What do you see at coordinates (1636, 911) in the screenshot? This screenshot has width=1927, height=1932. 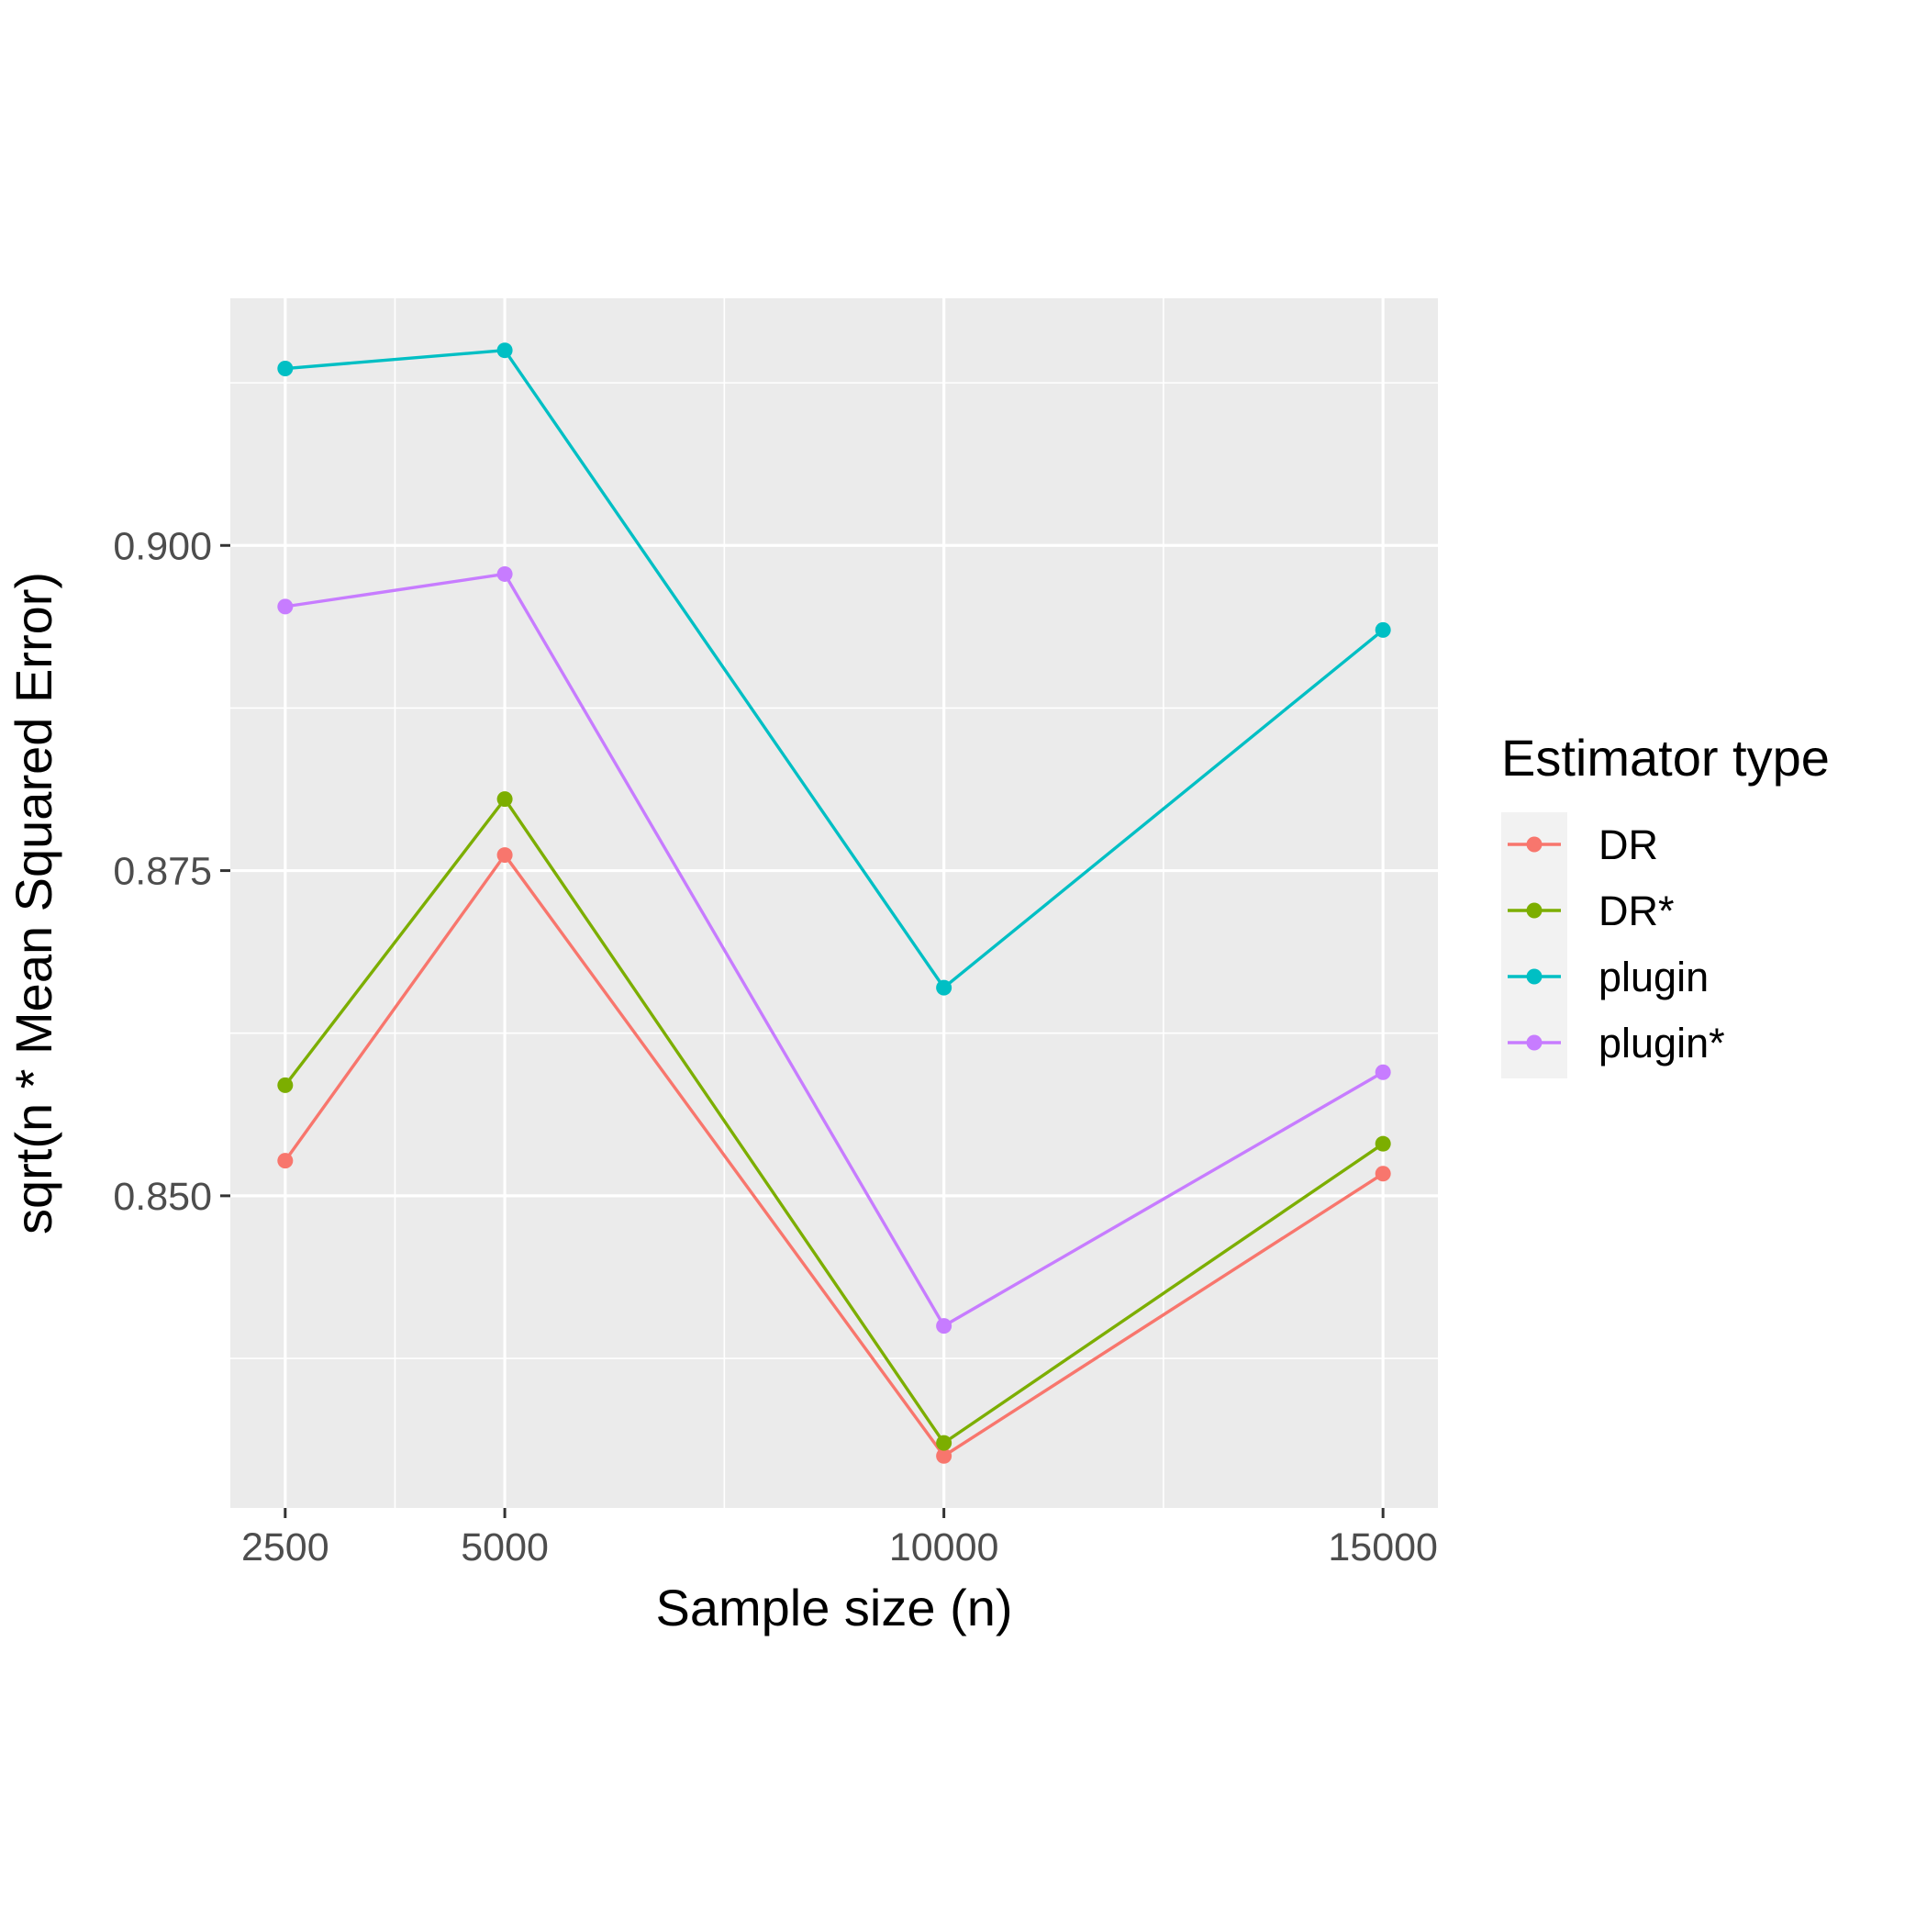 I see `legend-label-DR*: DR*` at bounding box center [1636, 911].